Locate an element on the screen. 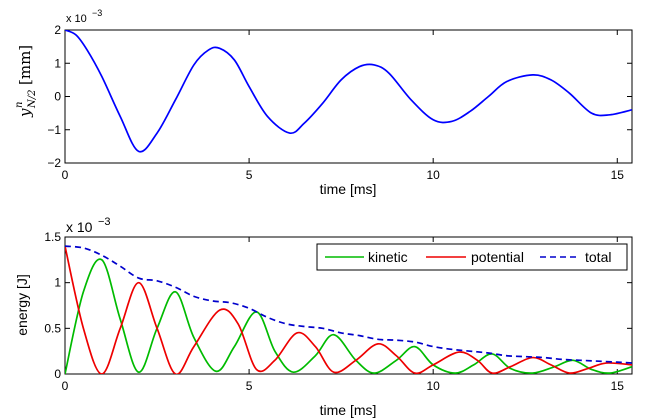 The height and width of the screenshot is (419, 656). bottom-y-axis-label: energy [J] is located at coordinates (22, 304).